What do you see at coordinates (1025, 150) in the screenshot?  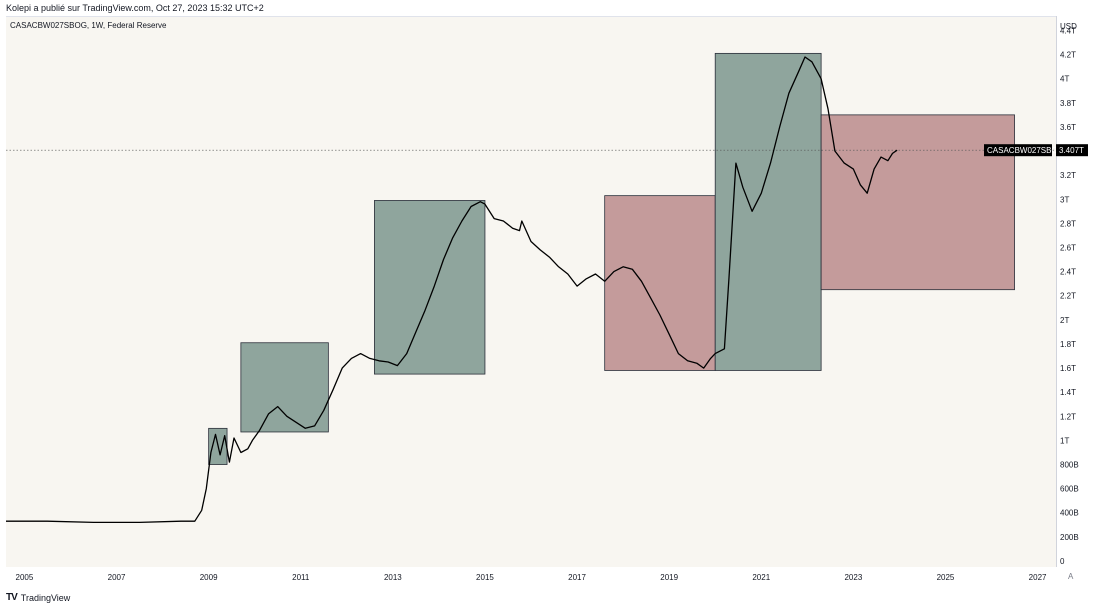 I see `series-name-label: CASACBW027SBOG` at bounding box center [1025, 150].